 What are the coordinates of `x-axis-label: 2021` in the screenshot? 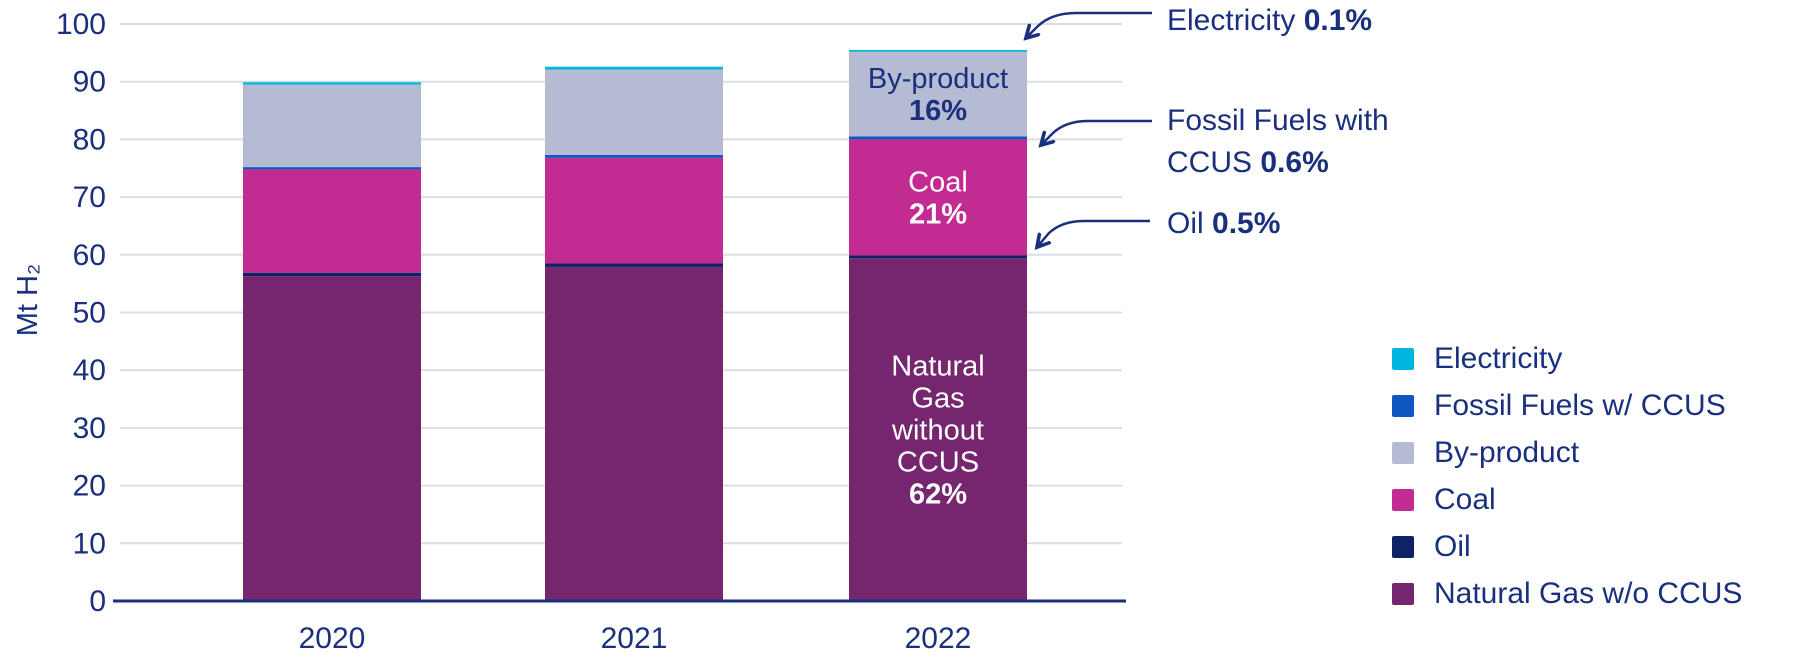 It's located at (634, 638).